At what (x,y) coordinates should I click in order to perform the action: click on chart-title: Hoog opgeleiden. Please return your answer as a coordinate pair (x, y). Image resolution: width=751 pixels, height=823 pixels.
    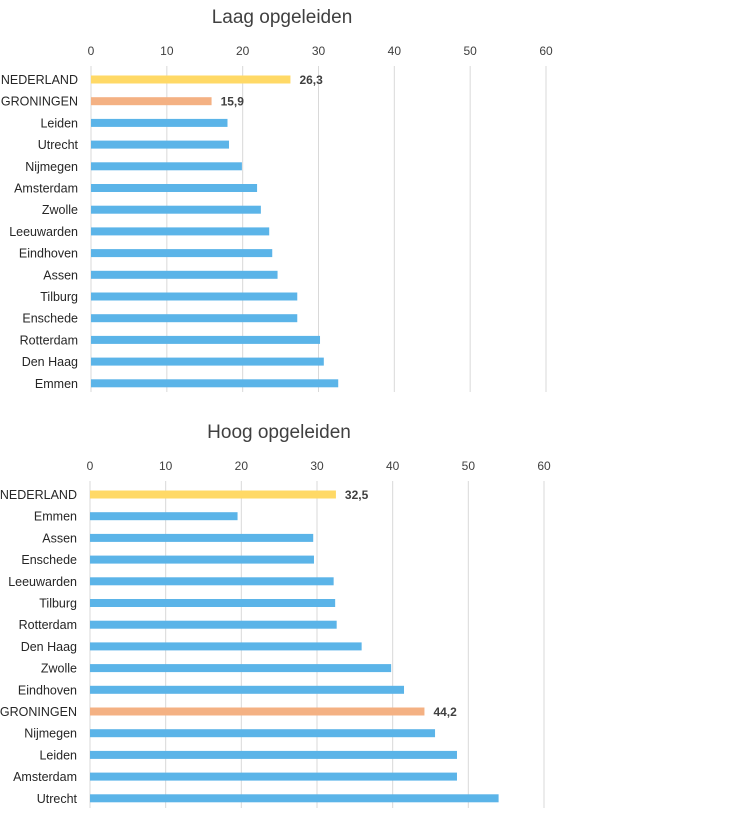
    Looking at the image, I should click on (279, 432).